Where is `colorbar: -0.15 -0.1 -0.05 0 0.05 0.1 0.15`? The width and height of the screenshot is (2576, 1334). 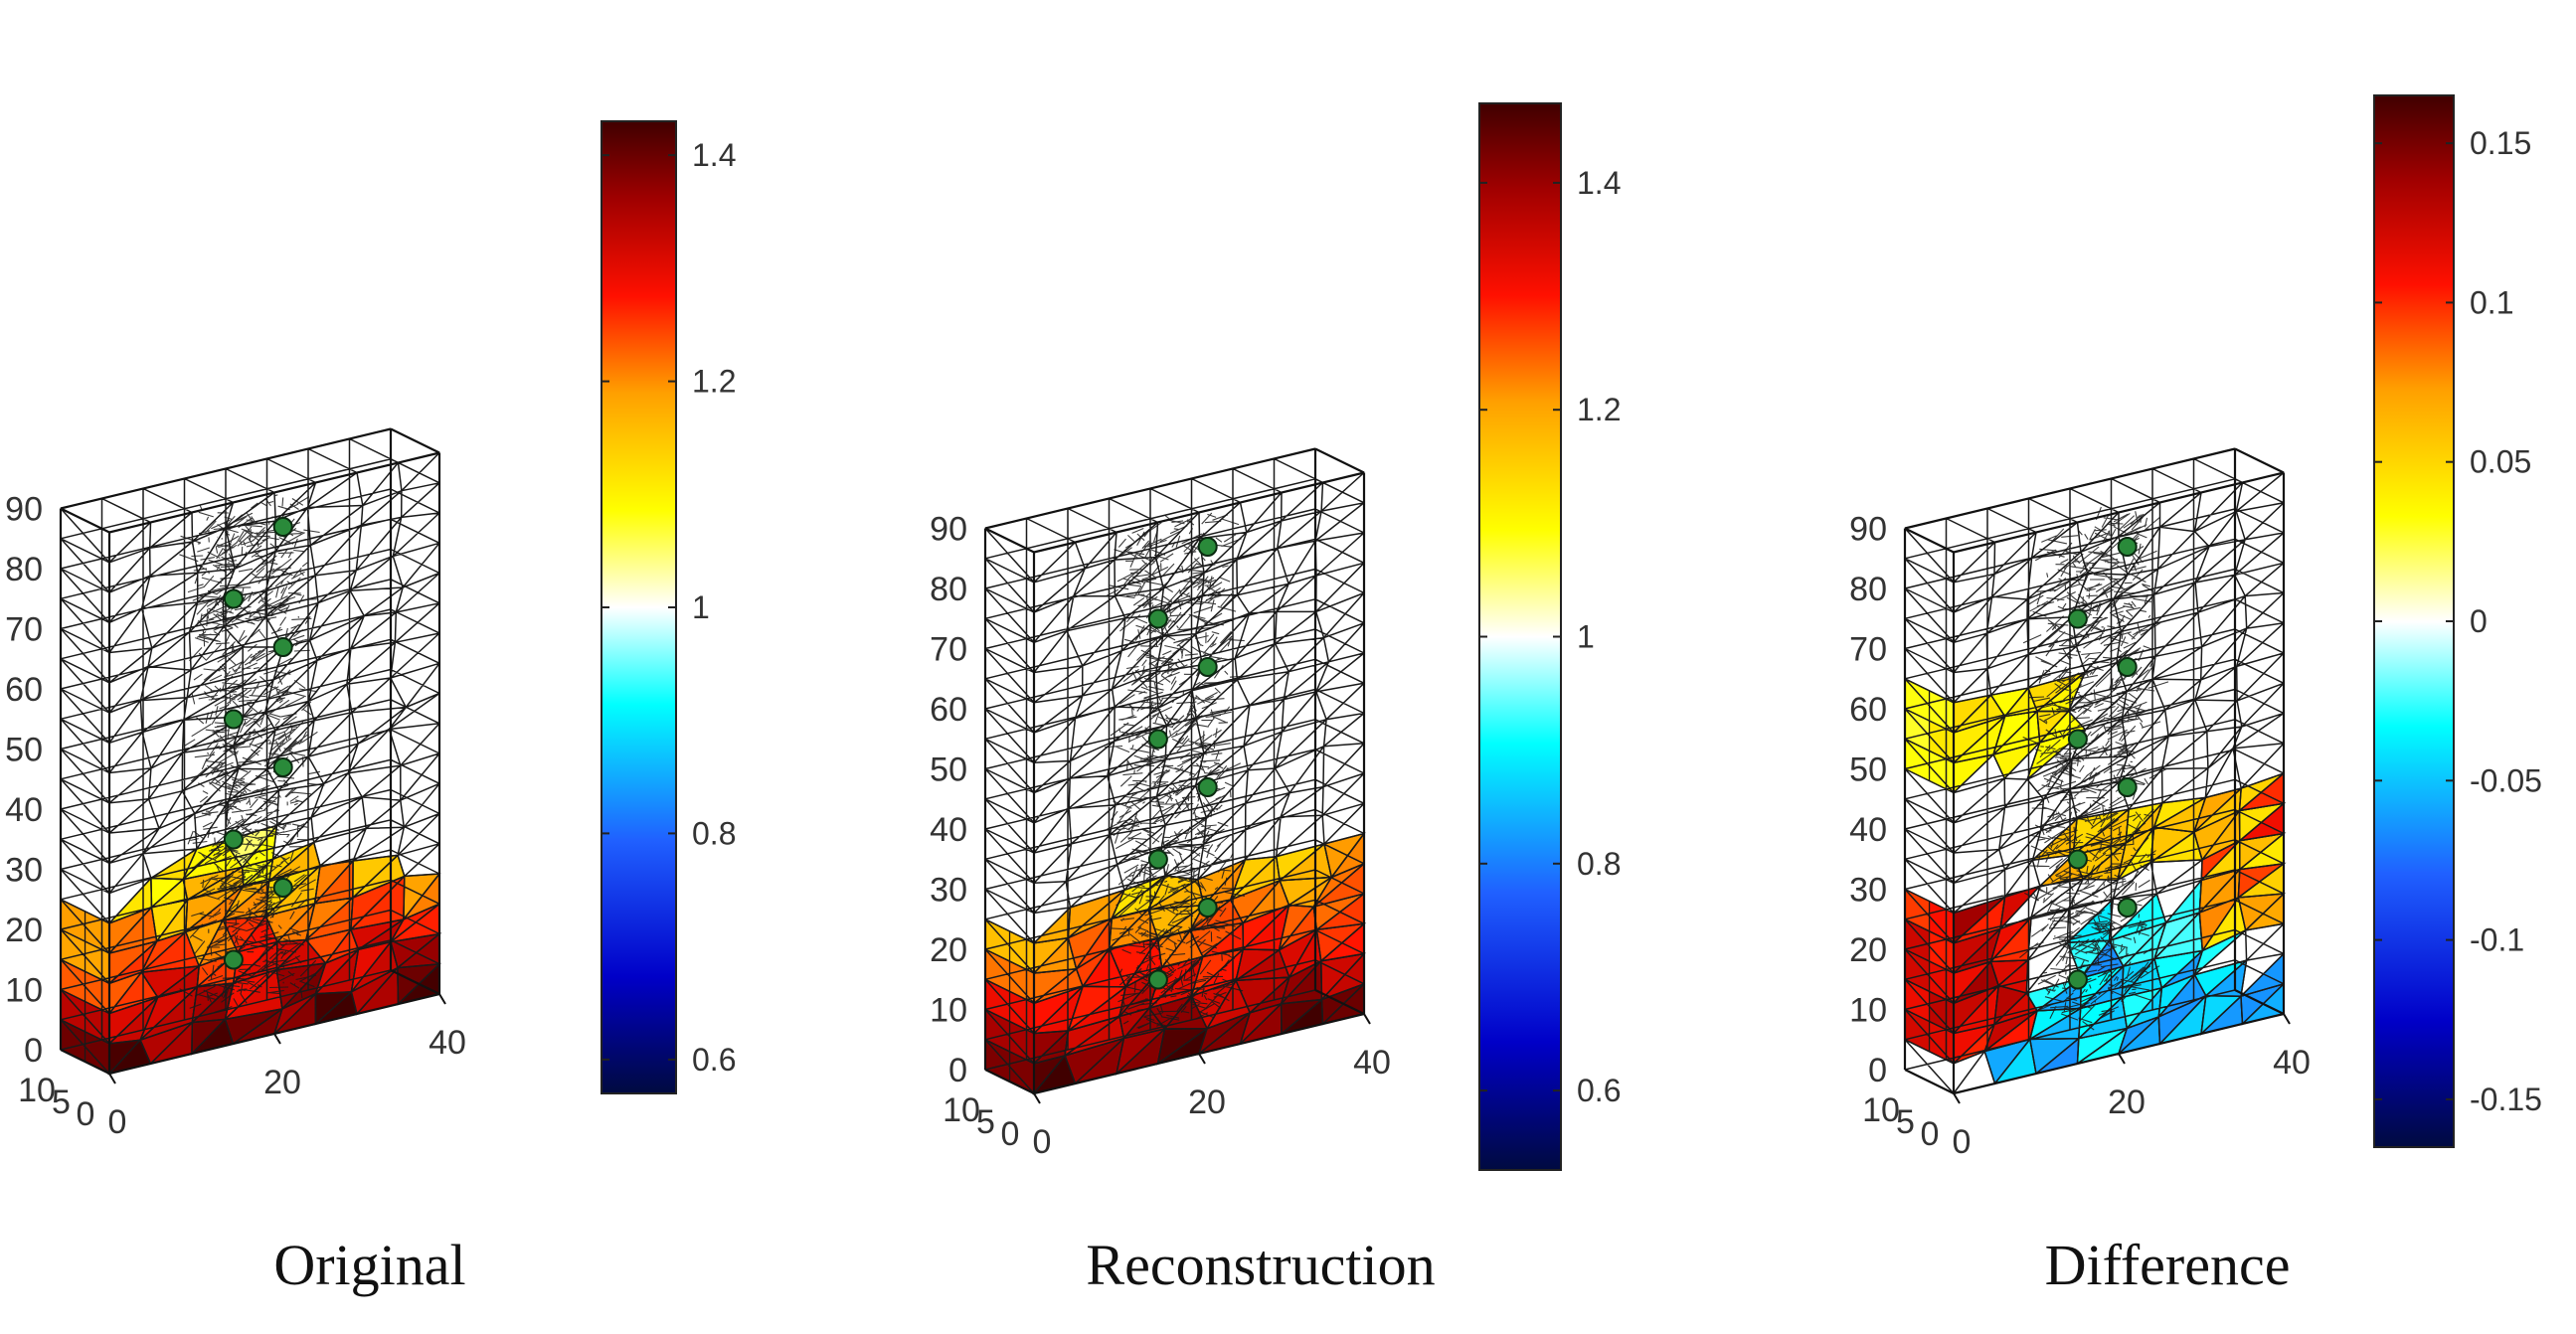 colorbar: -0.15 -0.1 -0.05 0 0.05 0.1 0.15 is located at coordinates (2457, 621).